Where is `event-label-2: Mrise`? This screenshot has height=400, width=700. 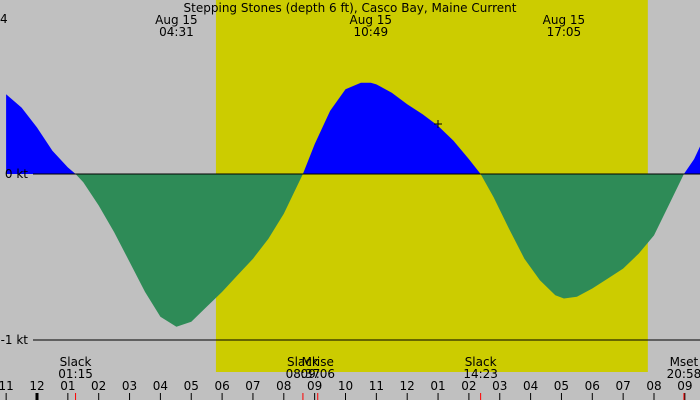
event-label-2: Mrise is located at coordinates (318, 362).